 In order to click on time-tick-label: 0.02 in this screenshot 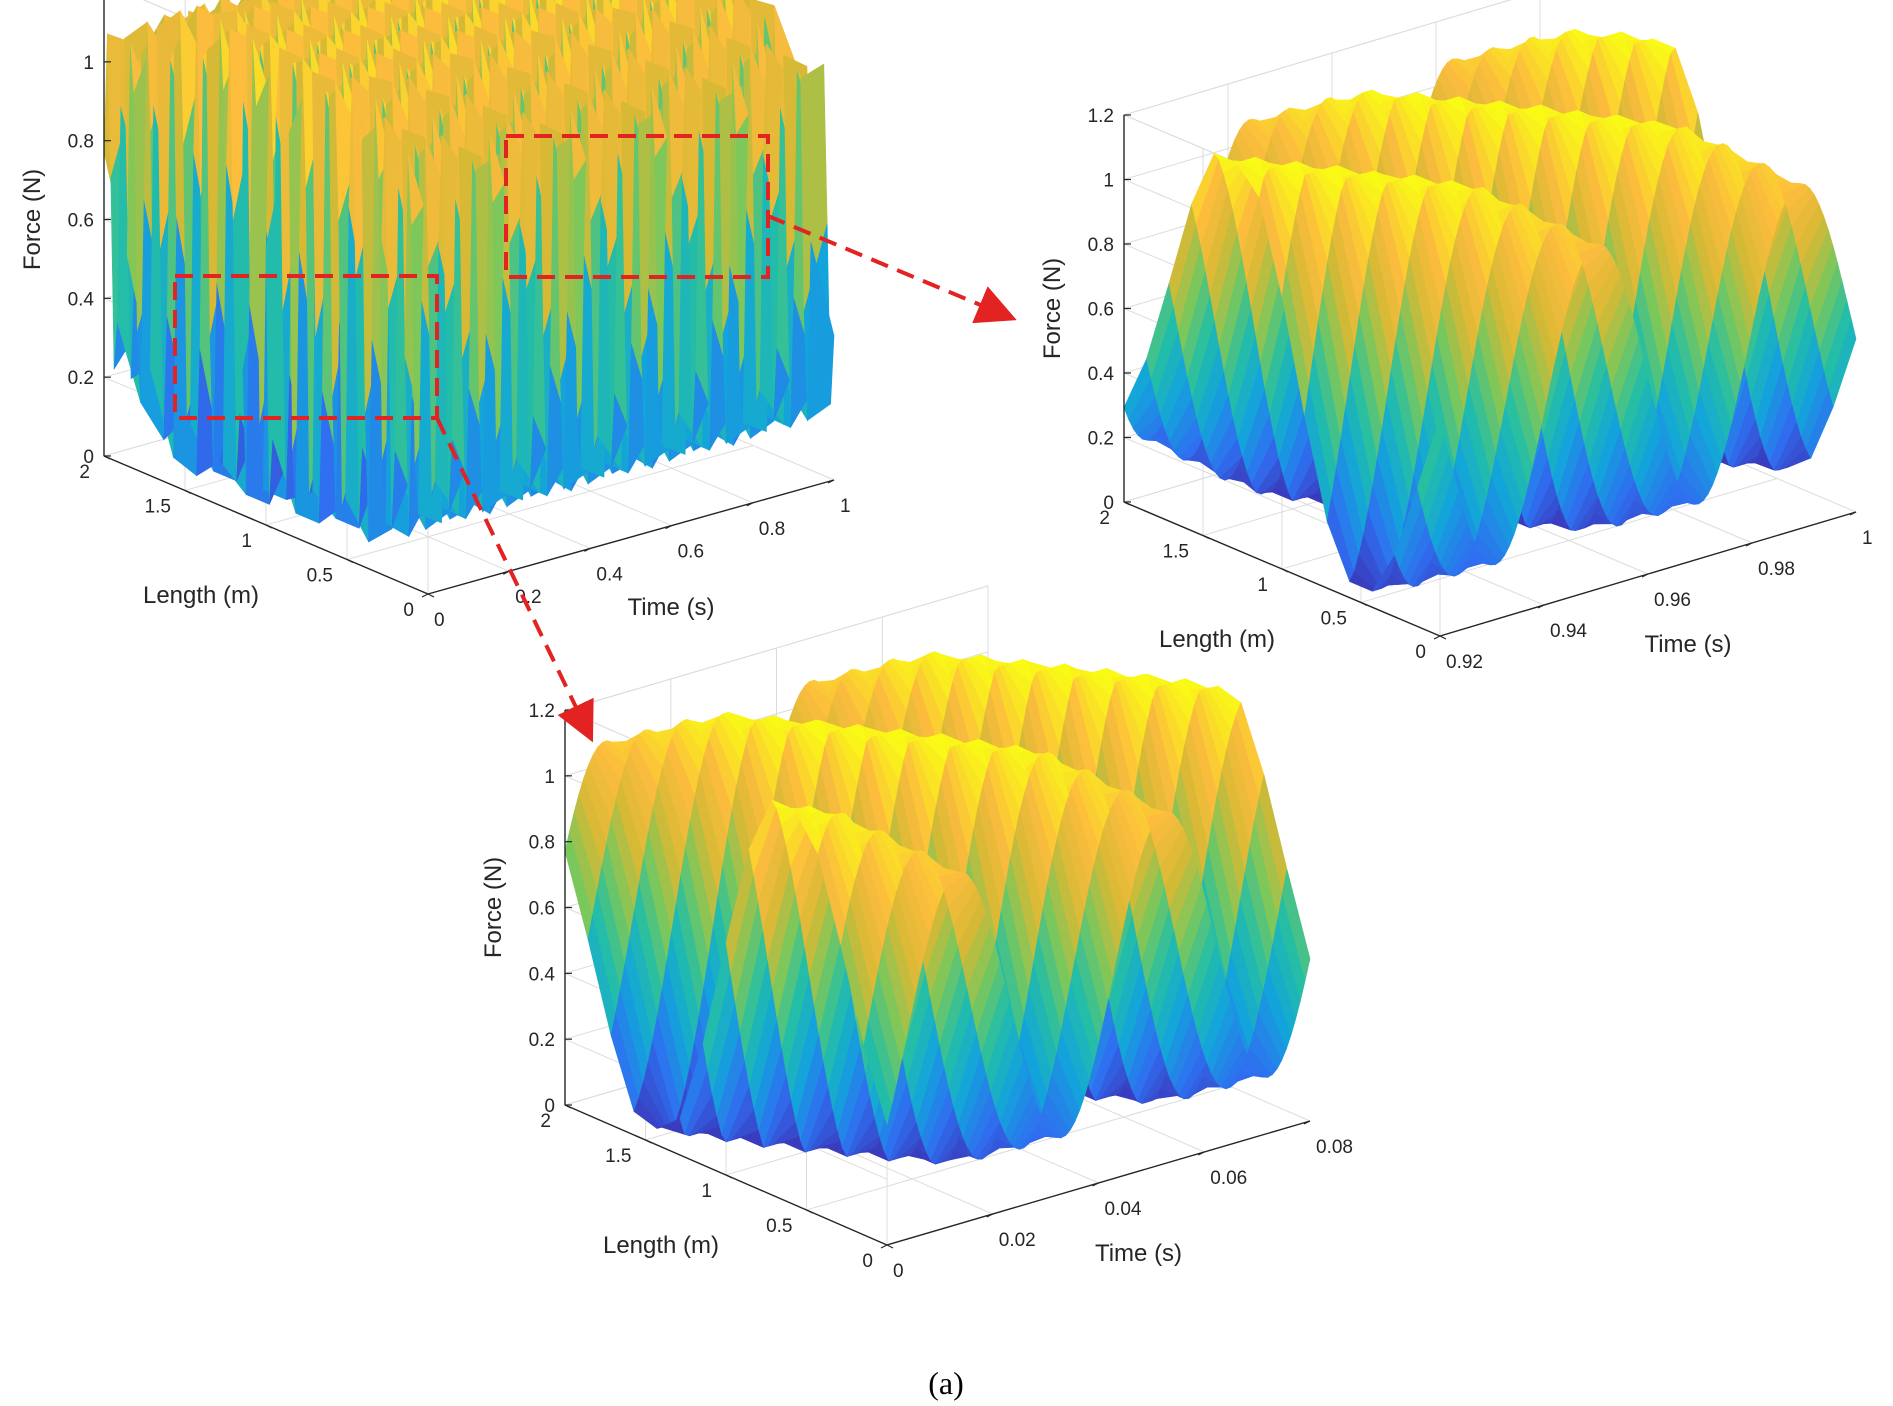, I will do `click(1017, 1240)`.